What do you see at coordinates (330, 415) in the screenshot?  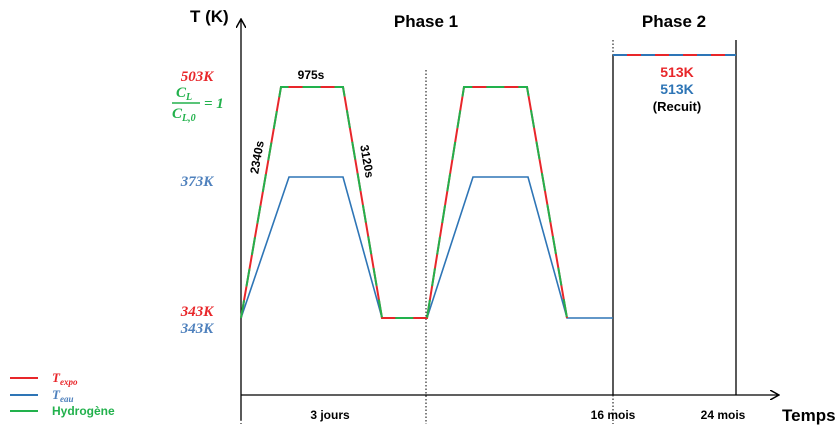 I see `tick-3-jours: 3 jours` at bounding box center [330, 415].